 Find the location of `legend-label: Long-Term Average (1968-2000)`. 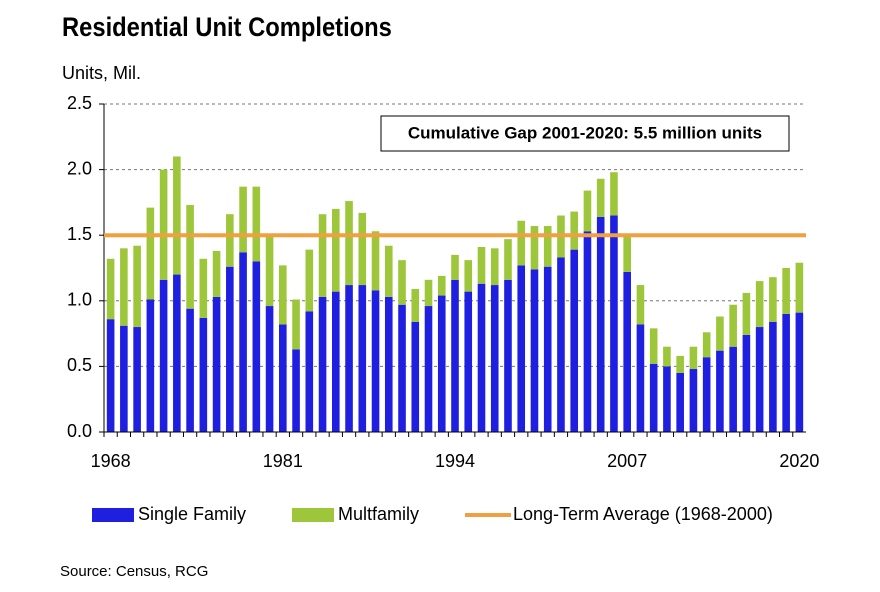

legend-label: Long-Term Average (1968-2000) is located at coordinates (643, 514).